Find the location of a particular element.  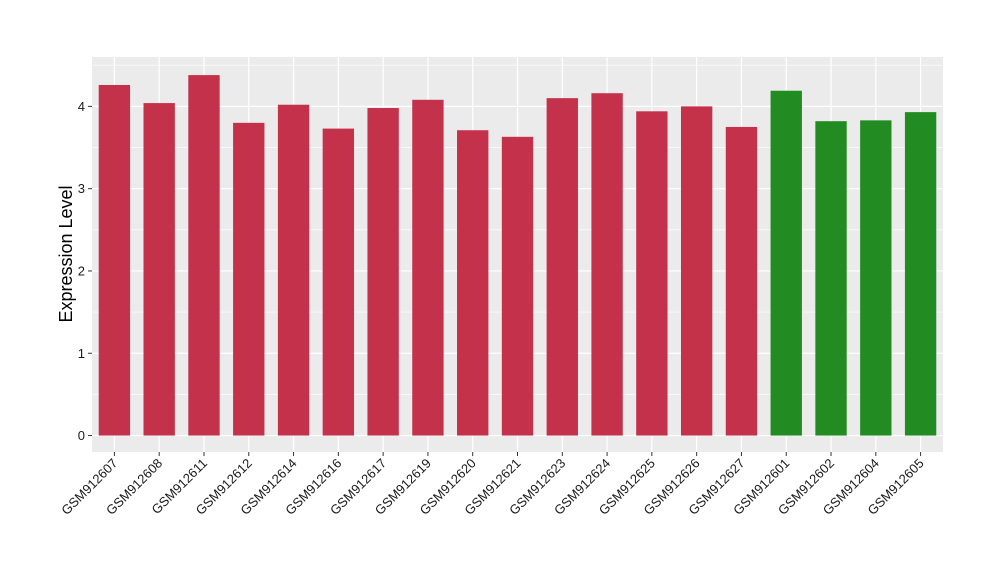

bar-GSM912621 is located at coordinates (517, 286).